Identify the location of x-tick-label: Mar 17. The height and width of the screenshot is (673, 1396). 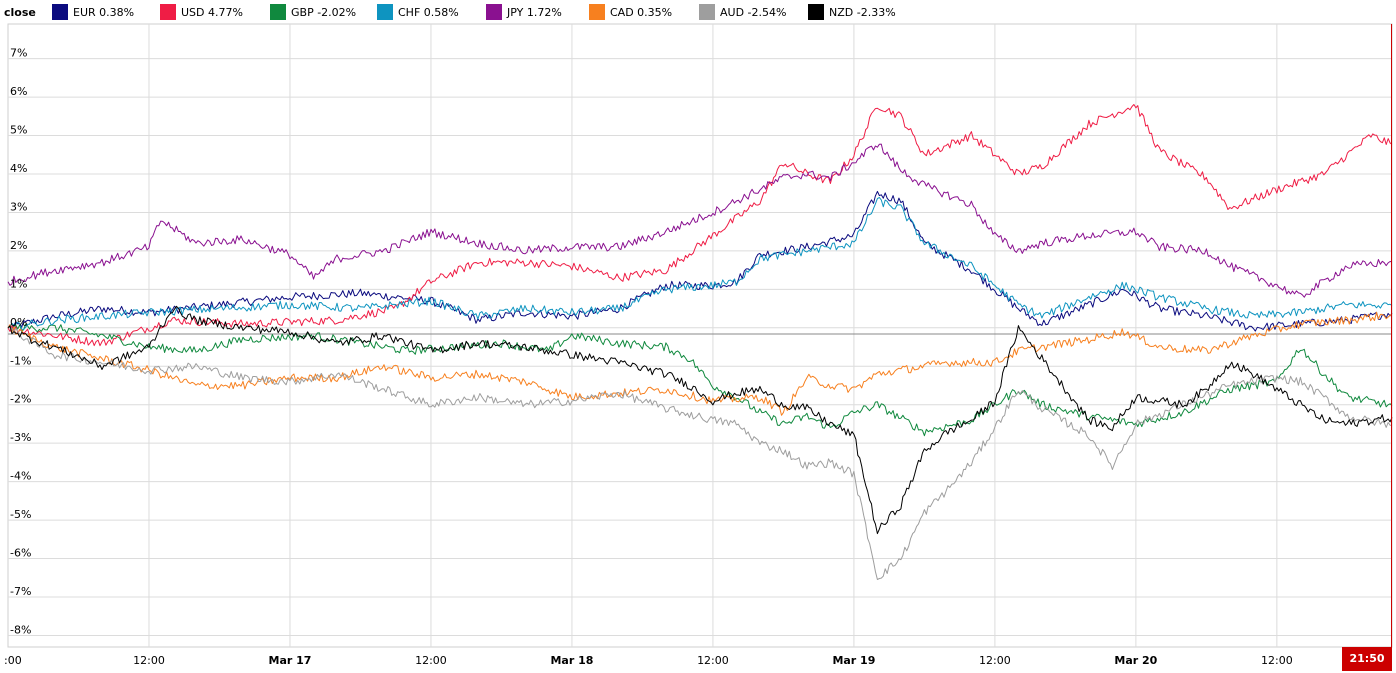
(290, 660).